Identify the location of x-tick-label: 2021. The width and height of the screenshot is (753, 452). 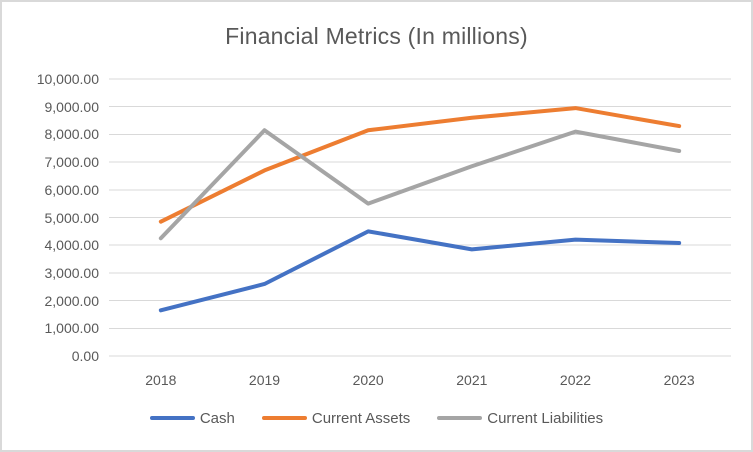
(472, 380).